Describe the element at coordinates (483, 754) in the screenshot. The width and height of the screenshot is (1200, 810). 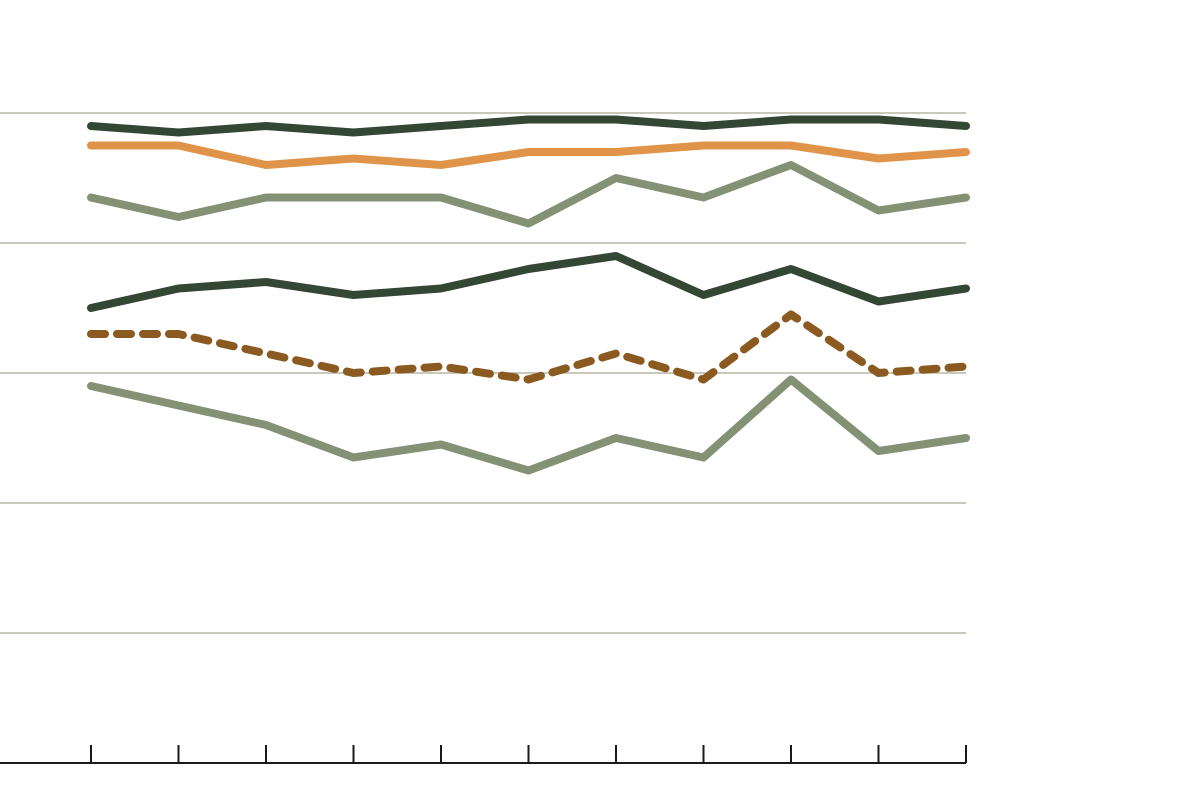
I see `x-axis` at that location.